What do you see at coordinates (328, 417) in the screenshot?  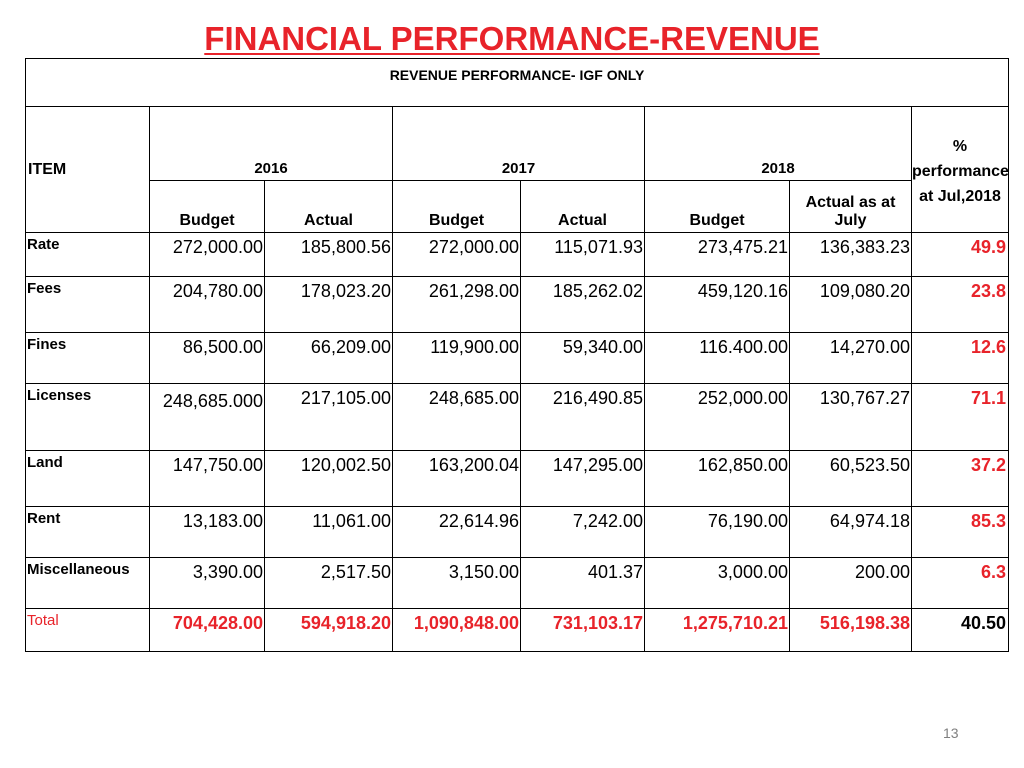 I see `actual-2016-cell: 217,105.00` at bounding box center [328, 417].